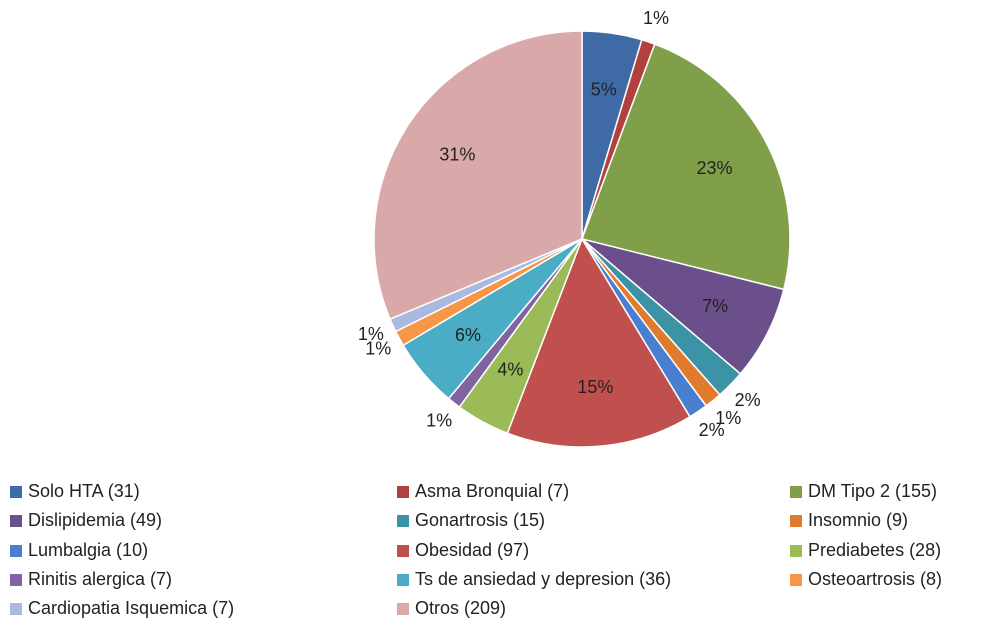 The image size is (993, 636). What do you see at coordinates (874, 550) in the screenshot?
I see `legend-label: Prediabetes (28)` at bounding box center [874, 550].